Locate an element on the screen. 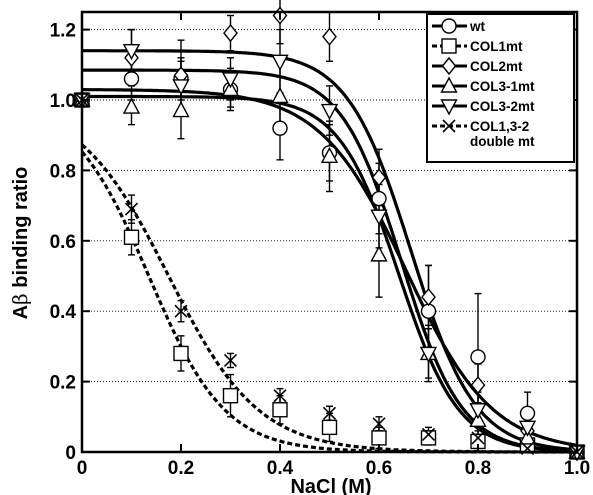 This screenshot has height=495, width=593. legend-label-line: COL2mt is located at coordinates (496, 66).